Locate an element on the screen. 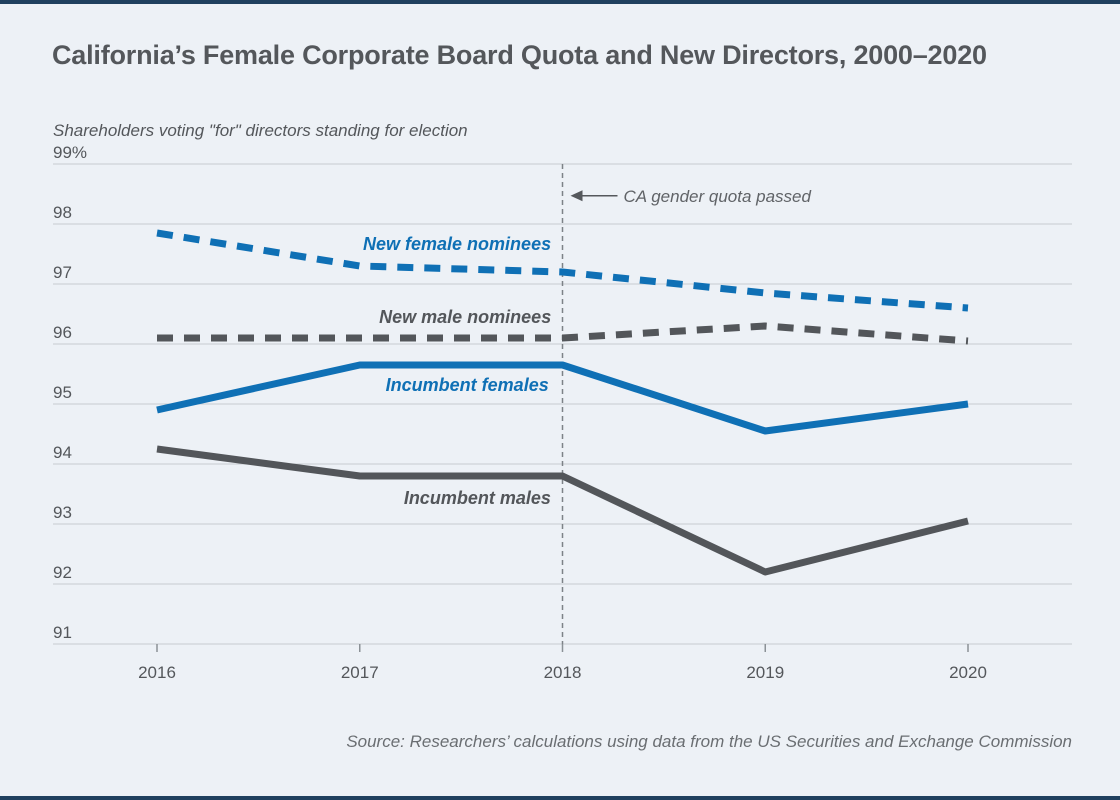 This screenshot has width=1120, height=800. y-axis-label-94: 94 is located at coordinates (62, 452).